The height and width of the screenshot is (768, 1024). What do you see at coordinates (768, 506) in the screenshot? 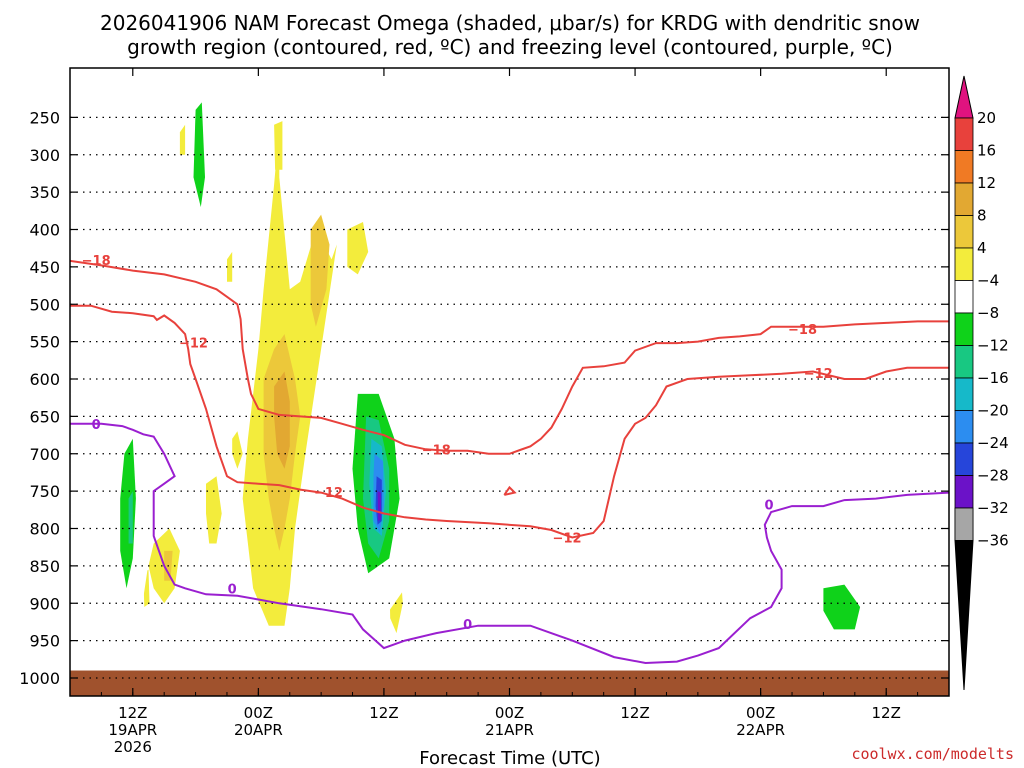
I see `contour-label-2-3: 0` at bounding box center [768, 506].